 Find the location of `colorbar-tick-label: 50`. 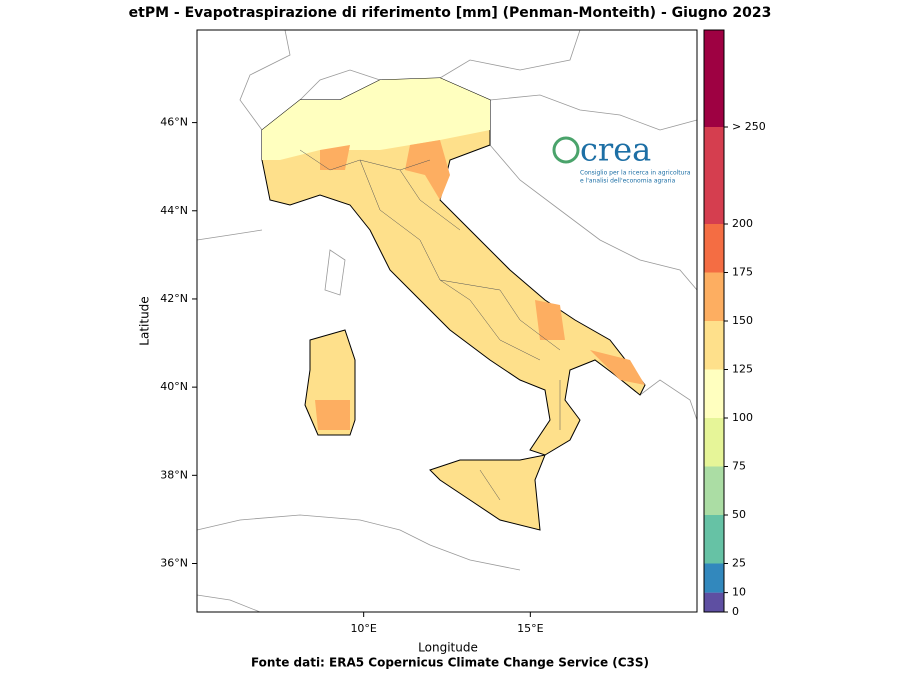

colorbar-tick-label: 50 is located at coordinates (739, 514).